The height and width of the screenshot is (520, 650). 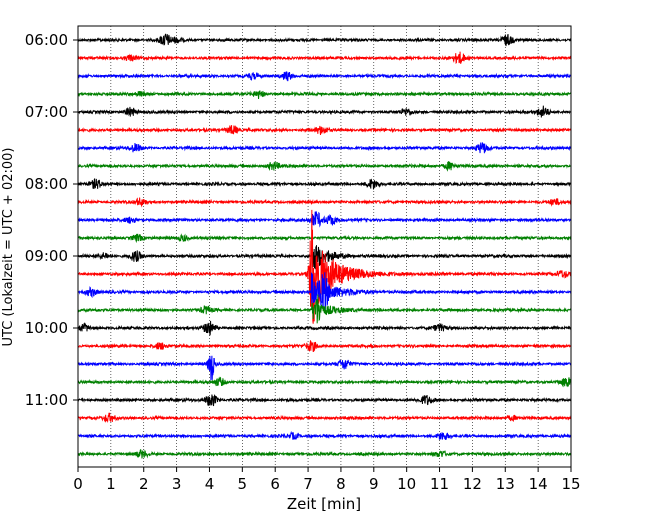 I want to click on y-tick-label-0600: 06:00, so click(x=46, y=40).